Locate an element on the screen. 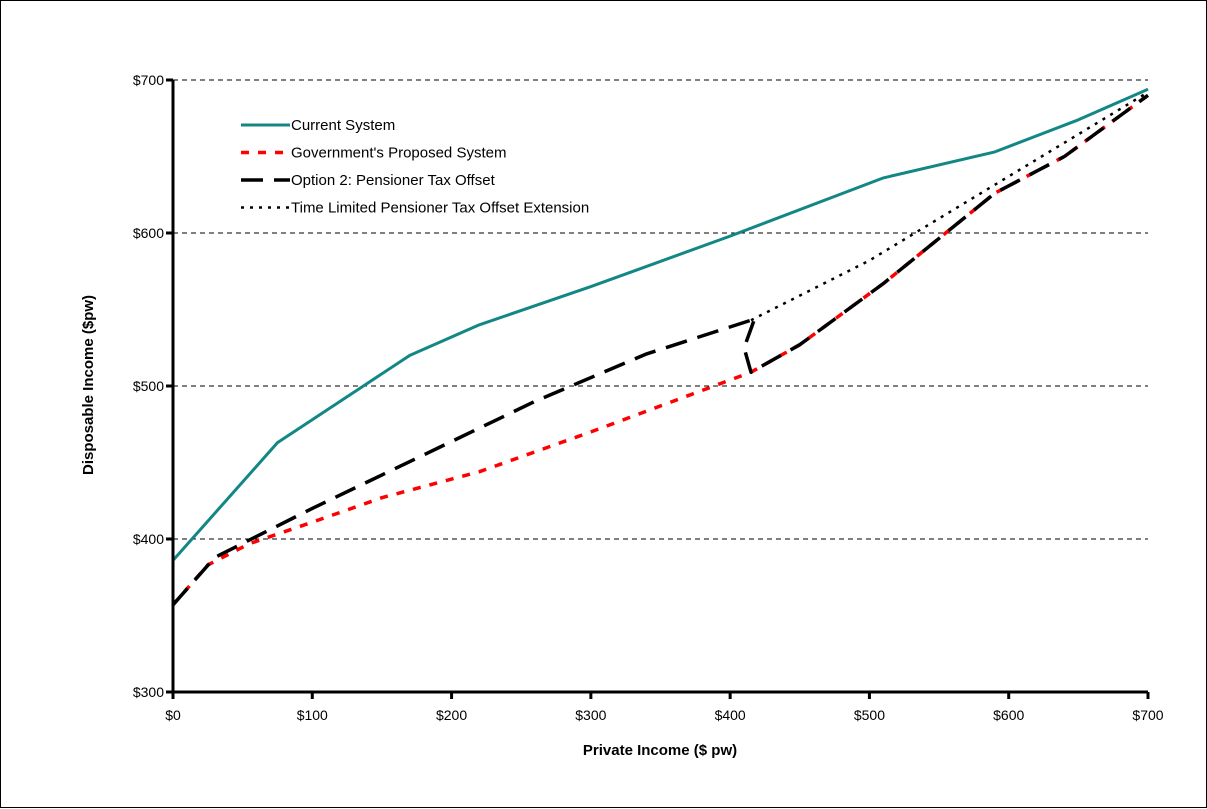 The width and height of the screenshot is (1207, 809). x-tick-label: $100 is located at coordinates (312, 715).